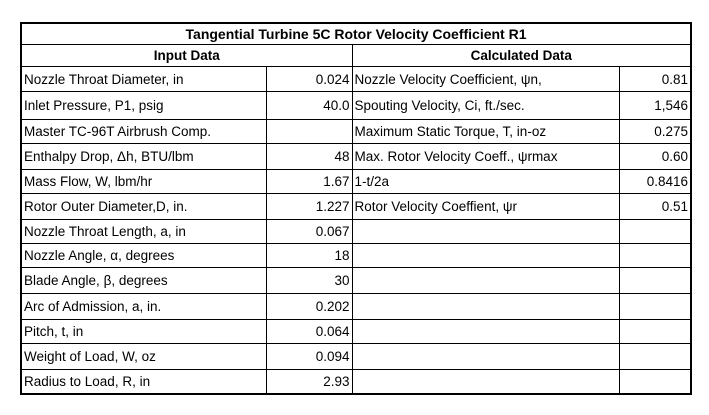  I want to click on calculated-label: Max. Rotor Velocity Coeff., ψrmax, so click(485, 156).